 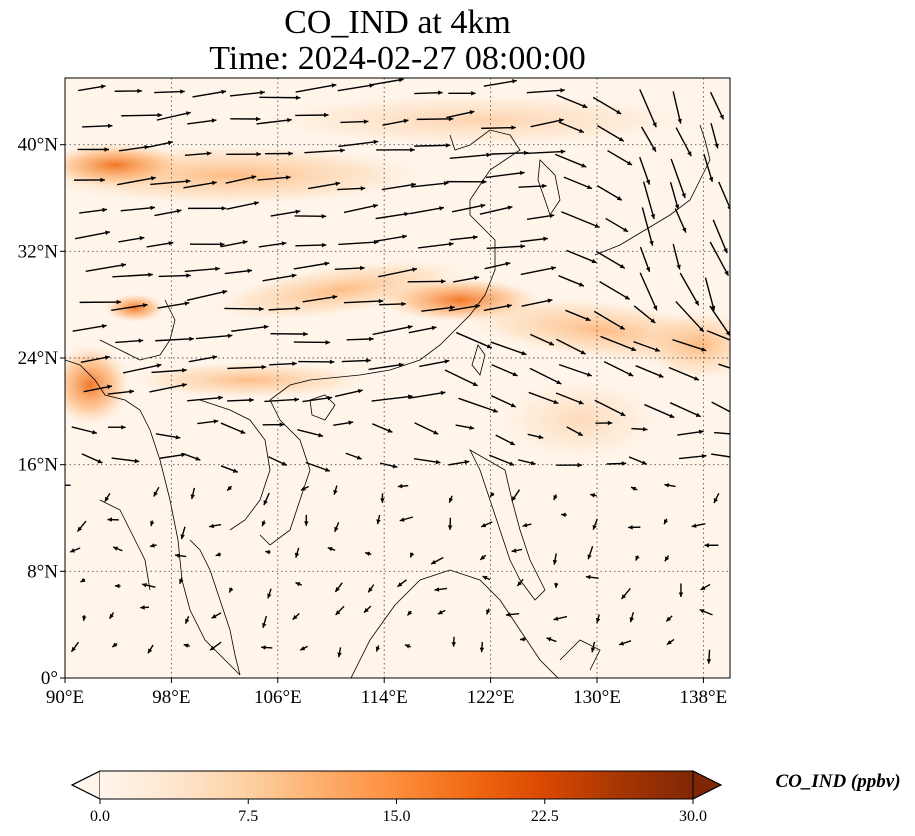 What do you see at coordinates (384, 697) in the screenshot?
I see `lon-tick-label: 114°E` at bounding box center [384, 697].